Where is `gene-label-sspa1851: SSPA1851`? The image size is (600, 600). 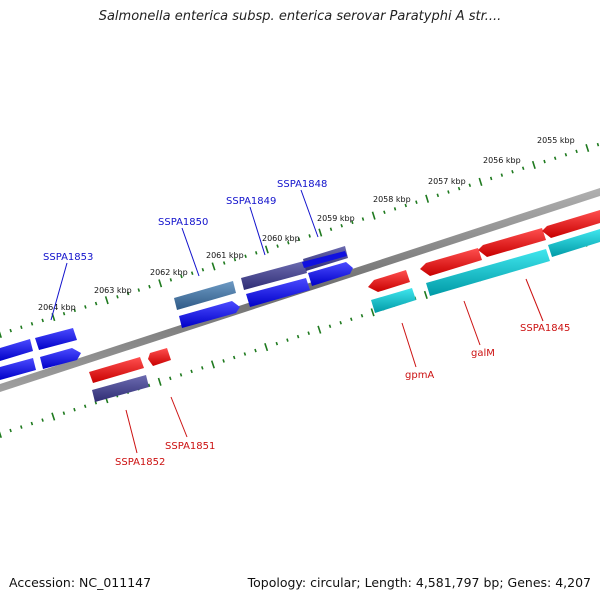 gene-label-sspa1851: SSPA1851 is located at coordinates (190, 446).